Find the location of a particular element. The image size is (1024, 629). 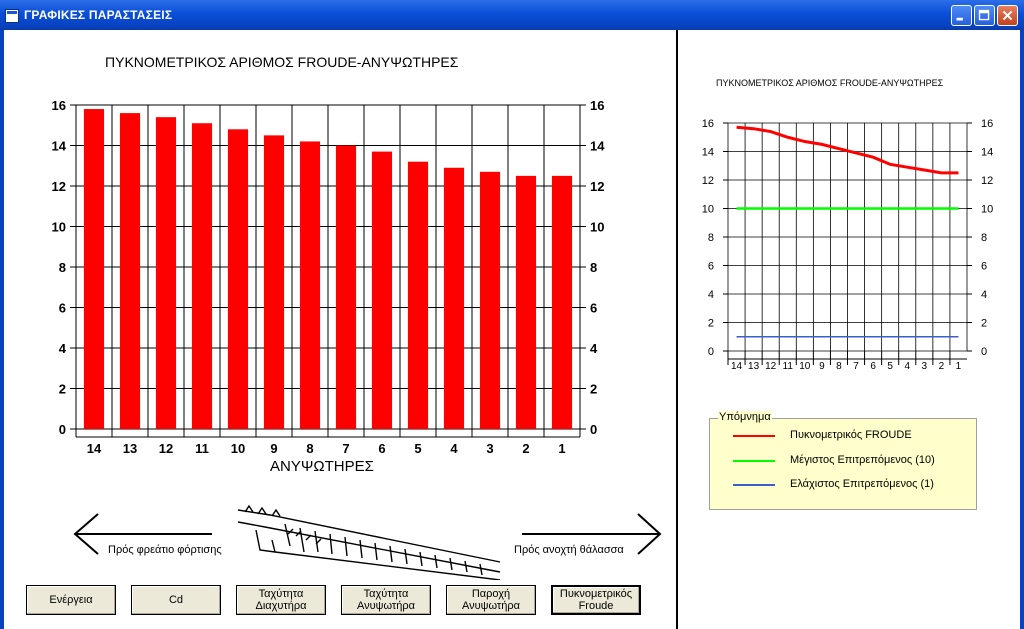

riser-velocity-button: Ταχύτητα Ανυψωτήρα is located at coordinates (386, 600).